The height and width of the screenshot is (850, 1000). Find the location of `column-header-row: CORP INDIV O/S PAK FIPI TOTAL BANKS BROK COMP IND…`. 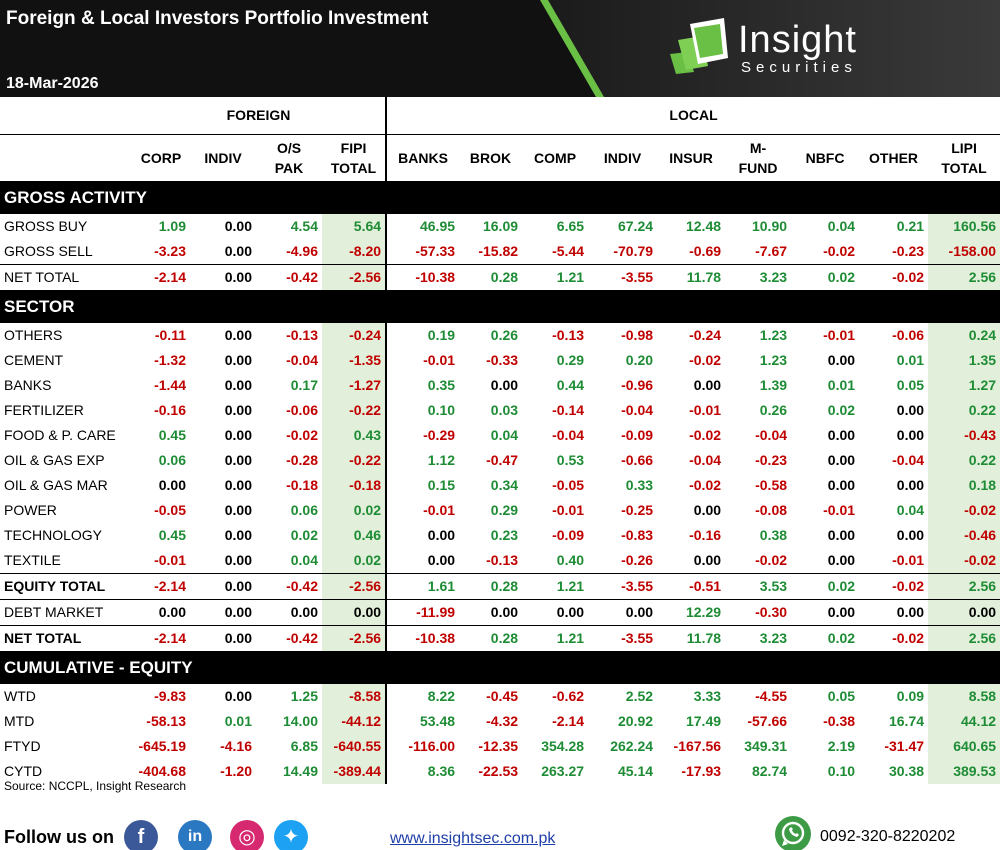

column-header-row: CORP INDIV O/S PAK FIPI TOTAL BANKS BROK COMP IND… is located at coordinates (500, 157).